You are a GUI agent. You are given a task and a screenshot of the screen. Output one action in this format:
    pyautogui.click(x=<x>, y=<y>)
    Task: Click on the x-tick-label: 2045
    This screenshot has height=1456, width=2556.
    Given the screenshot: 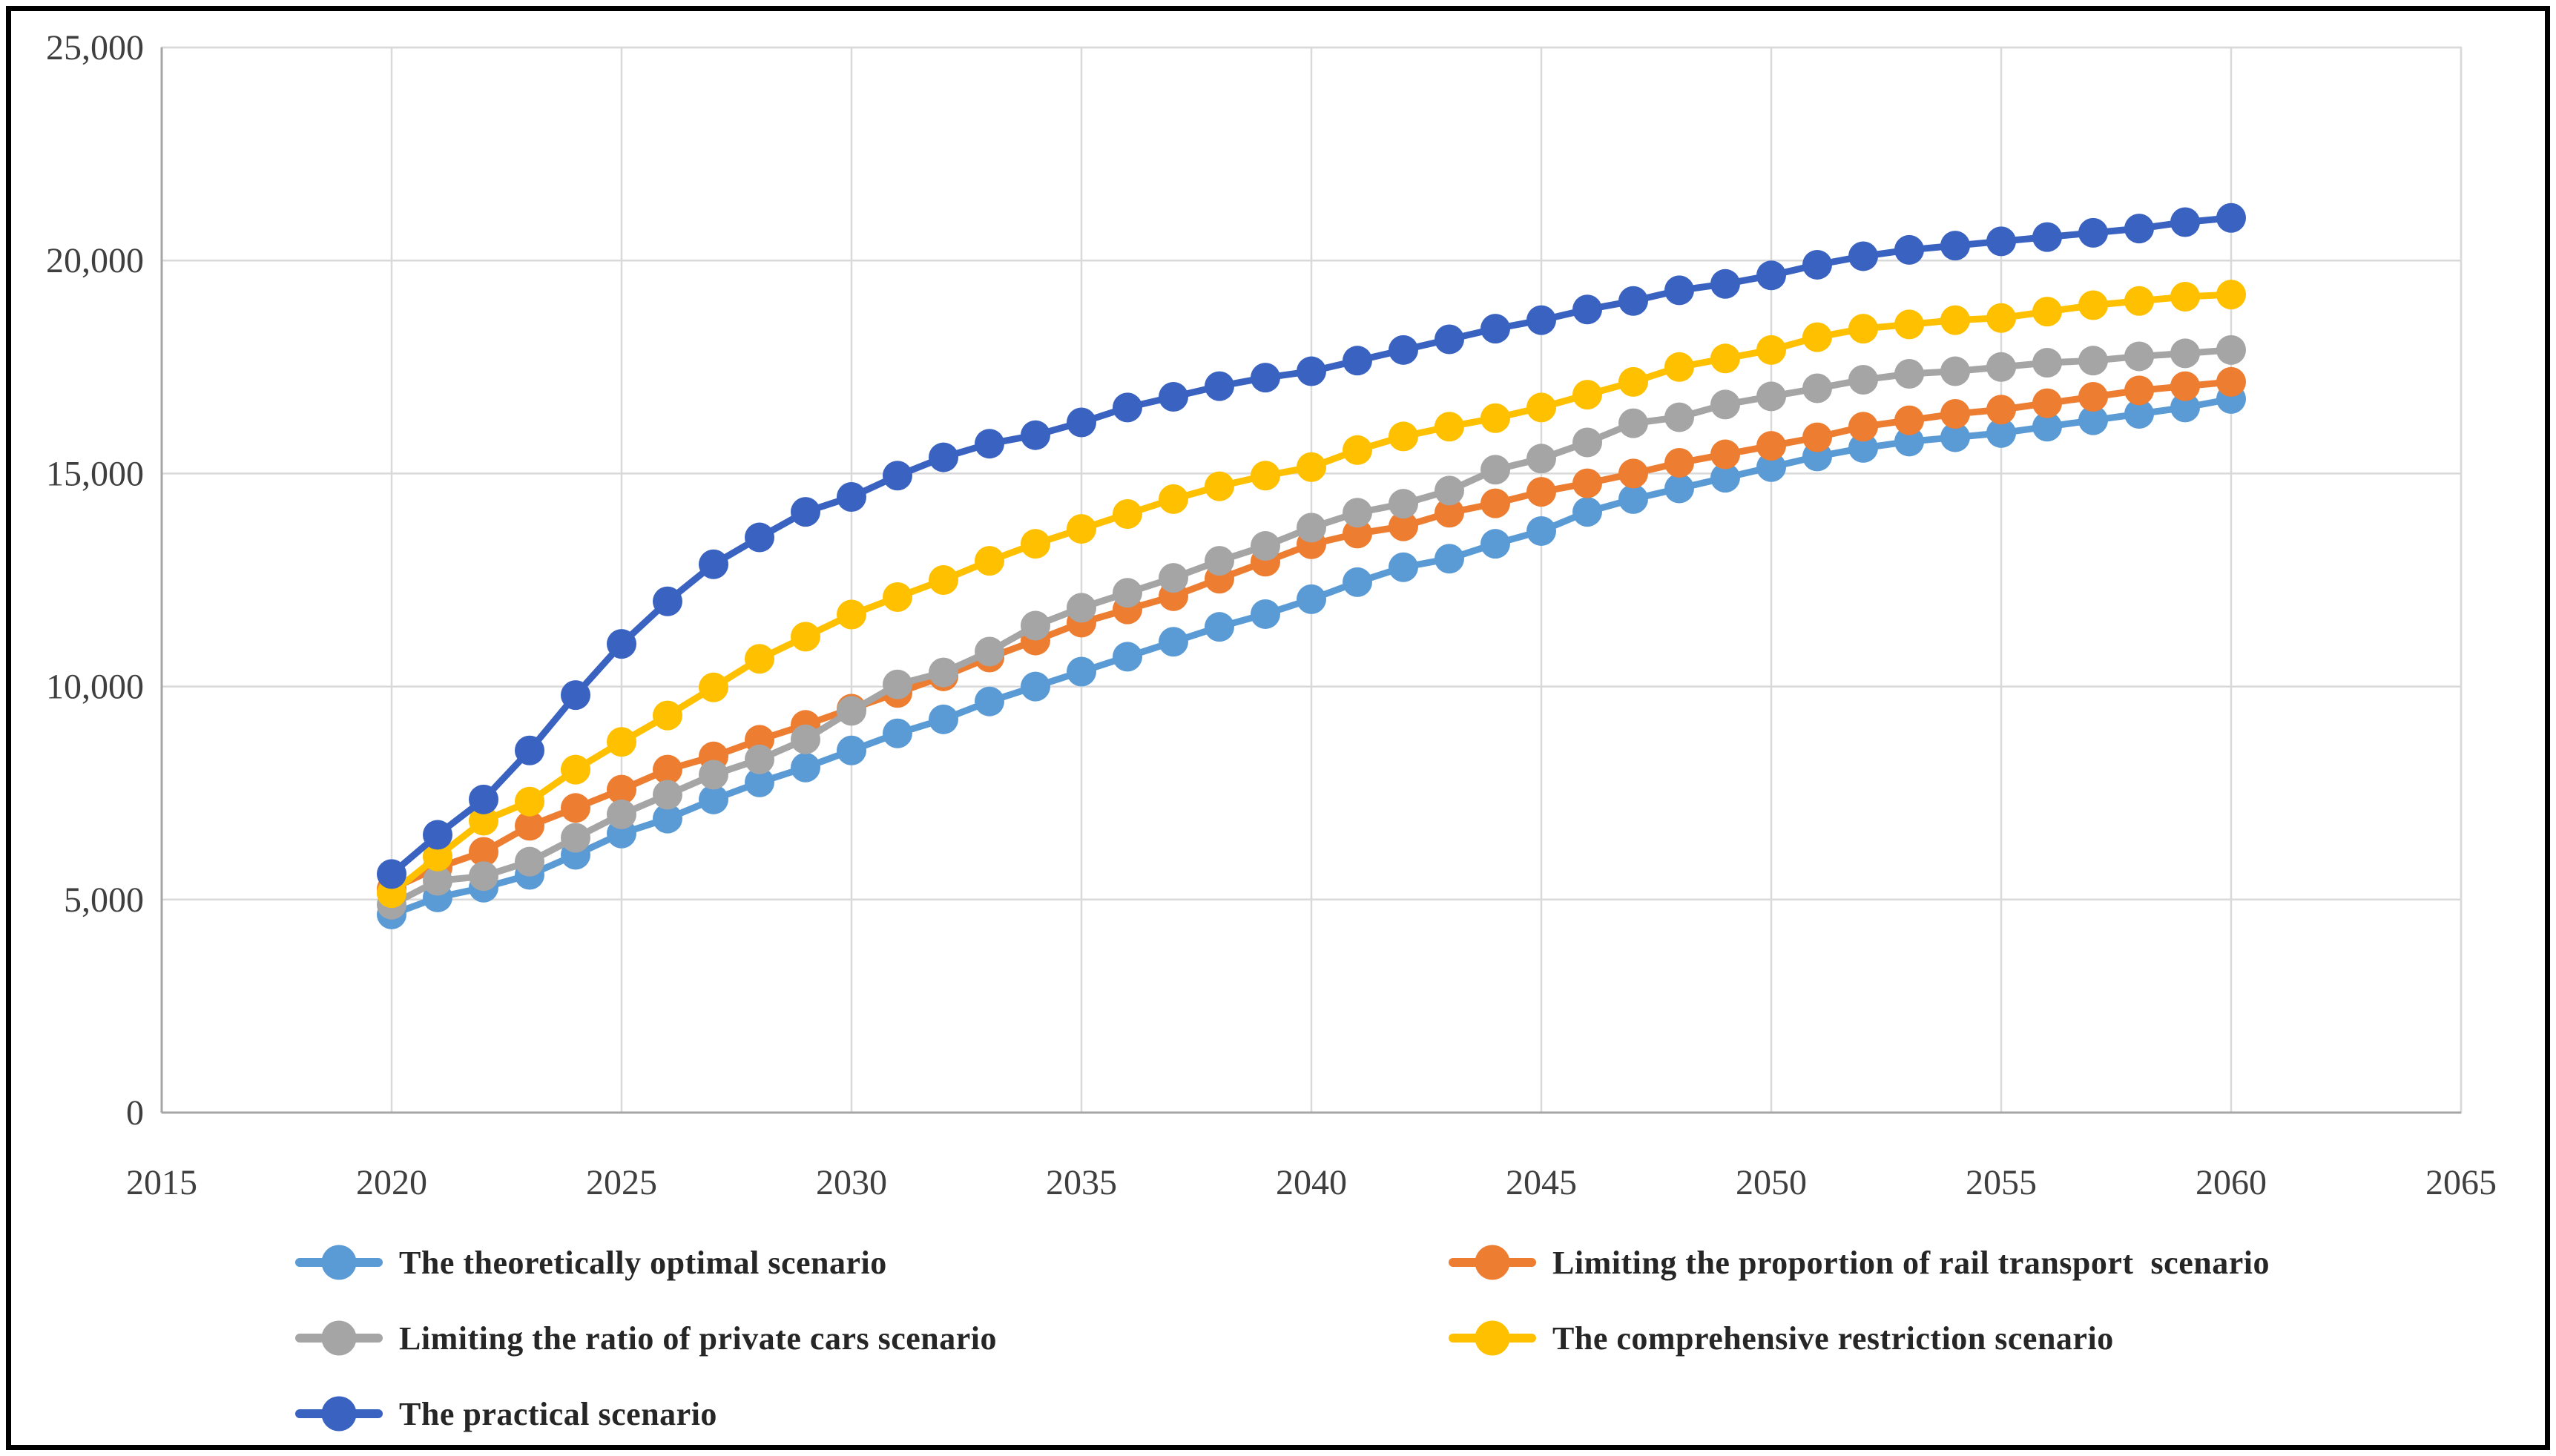 What is the action you would take?
    pyautogui.click(x=1541, y=1182)
    